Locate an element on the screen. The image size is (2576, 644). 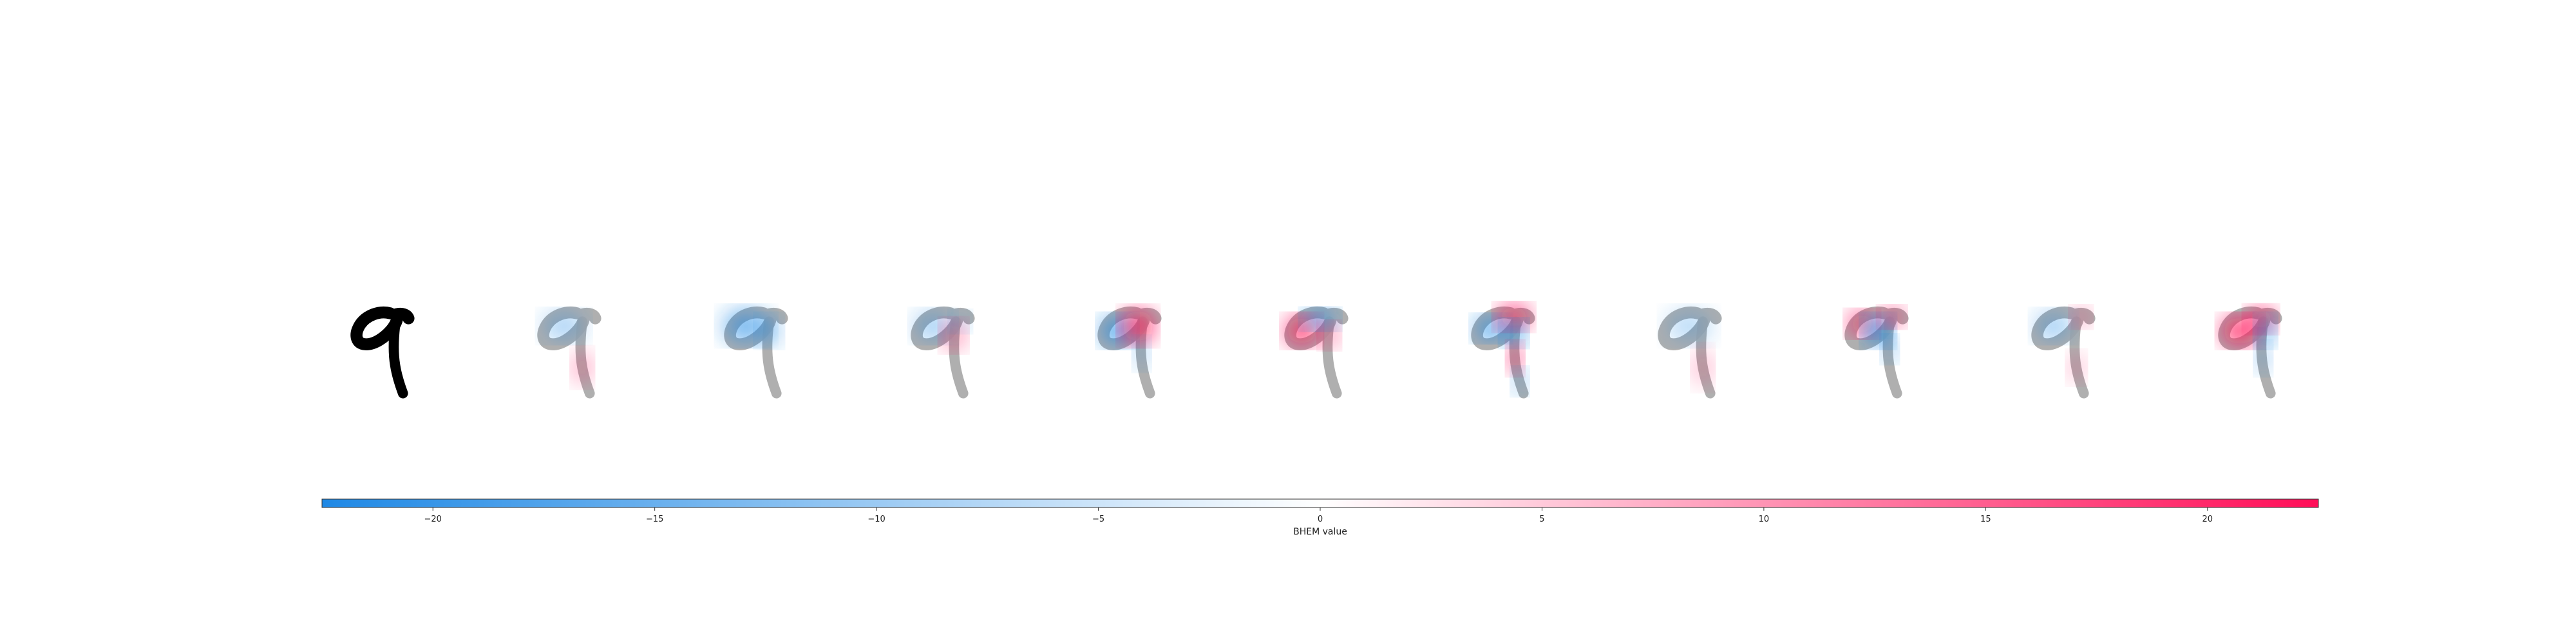
colorbar-tick-label: 0 is located at coordinates (1320, 519).